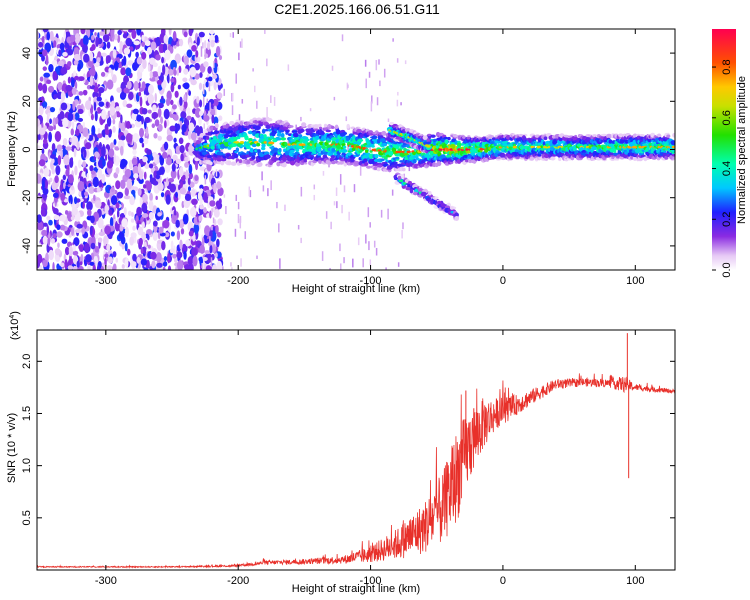 The height and width of the screenshot is (600, 750). What do you see at coordinates (27, 246) in the screenshot?
I see `spectrogram-y-tick-label: -40` at bounding box center [27, 246].